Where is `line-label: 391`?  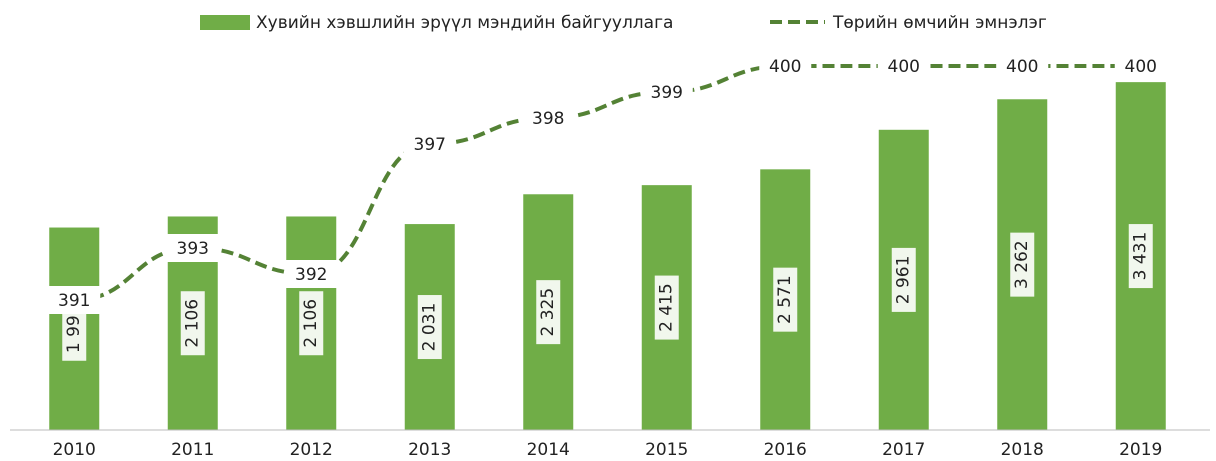 line-label: 391 is located at coordinates (74, 301).